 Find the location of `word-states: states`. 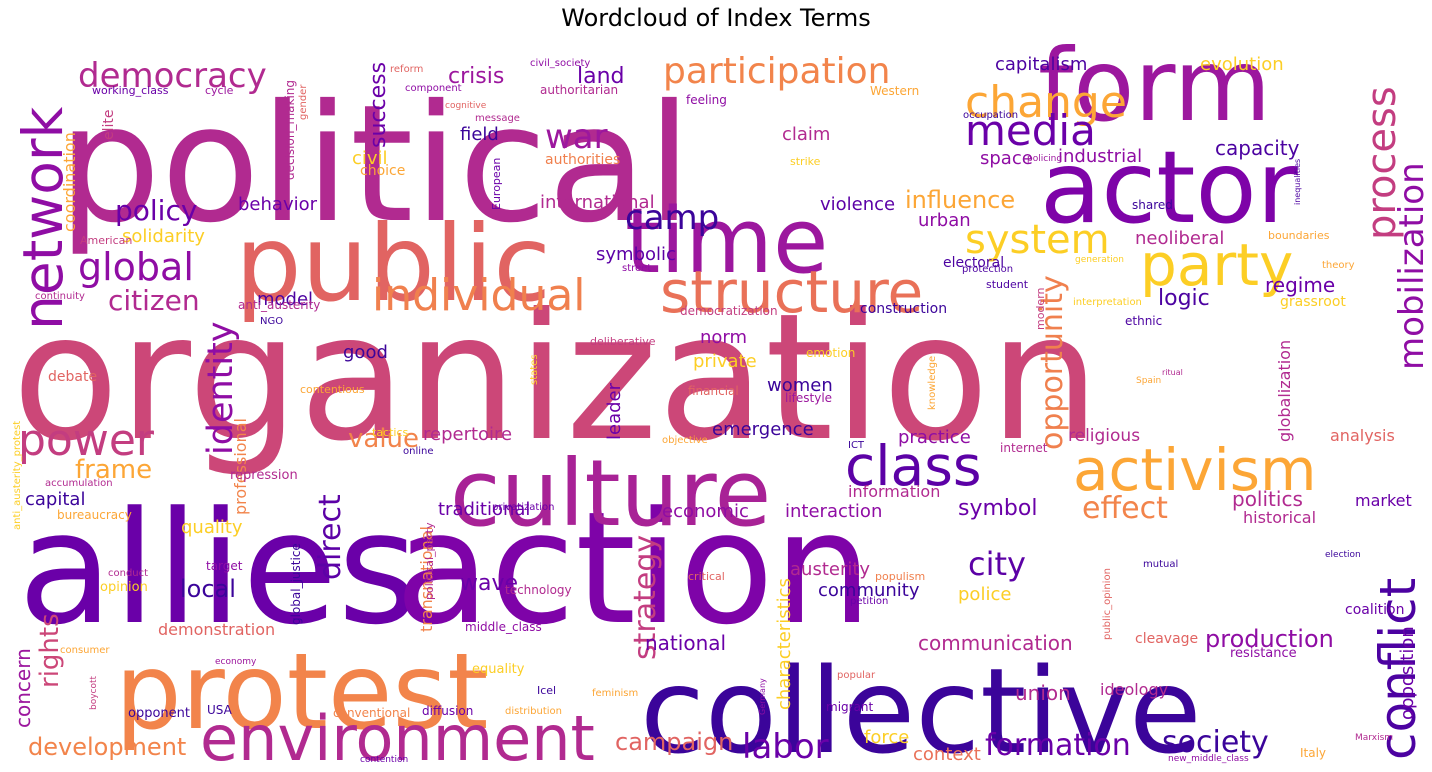

word-states: states is located at coordinates (534, 369).